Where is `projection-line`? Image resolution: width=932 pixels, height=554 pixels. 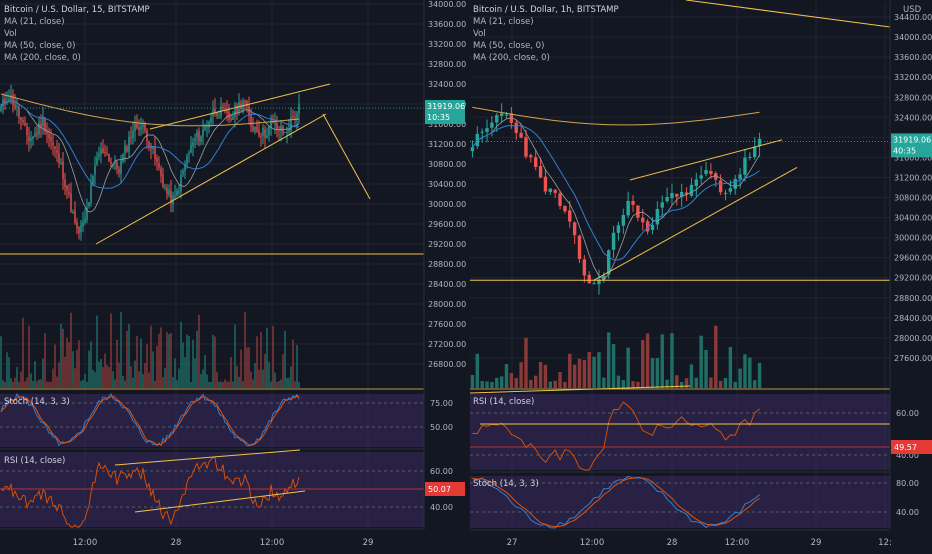 projection-line is located at coordinates (346, 156).